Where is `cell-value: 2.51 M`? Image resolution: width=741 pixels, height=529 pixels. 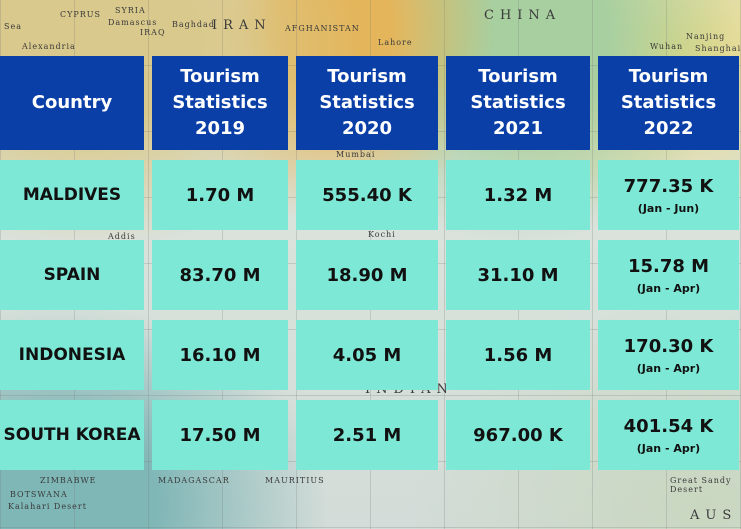
cell-value: 2.51 M is located at coordinates (367, 435).